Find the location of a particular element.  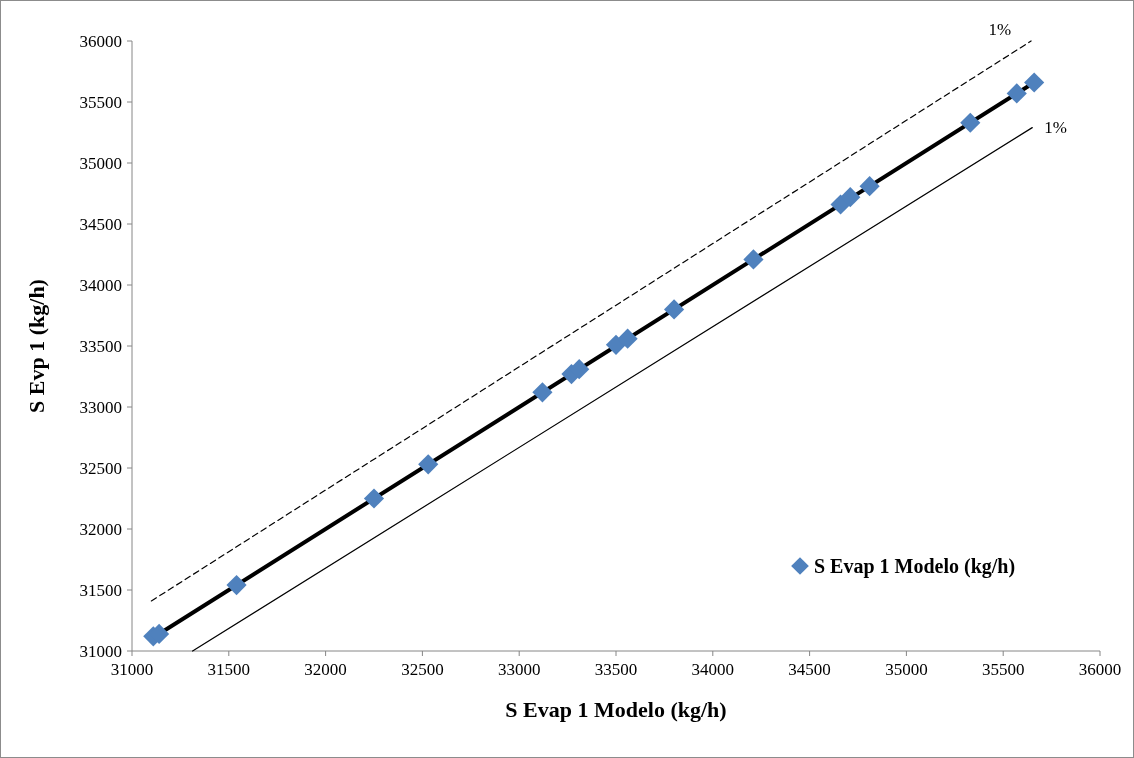

x-tick-label: 34000 is located at coordinates (713, 669).